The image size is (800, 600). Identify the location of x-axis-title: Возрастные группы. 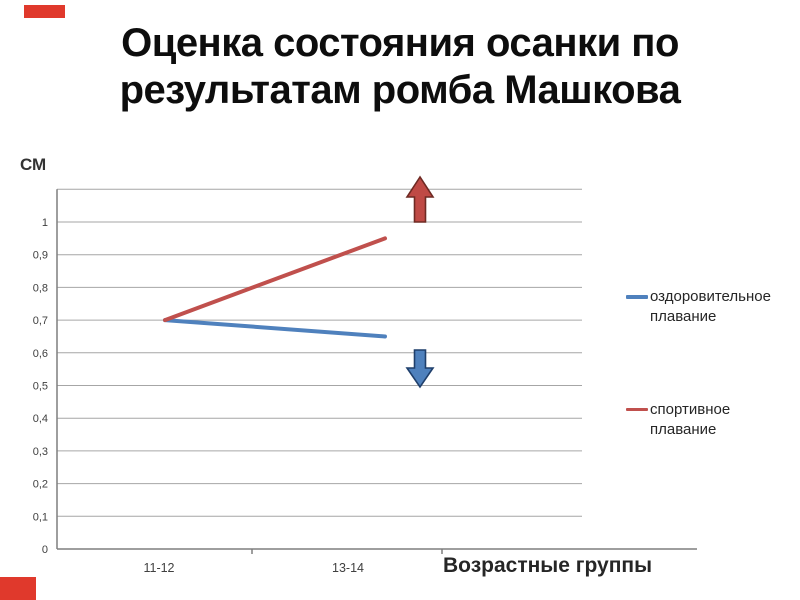
(548, 565).